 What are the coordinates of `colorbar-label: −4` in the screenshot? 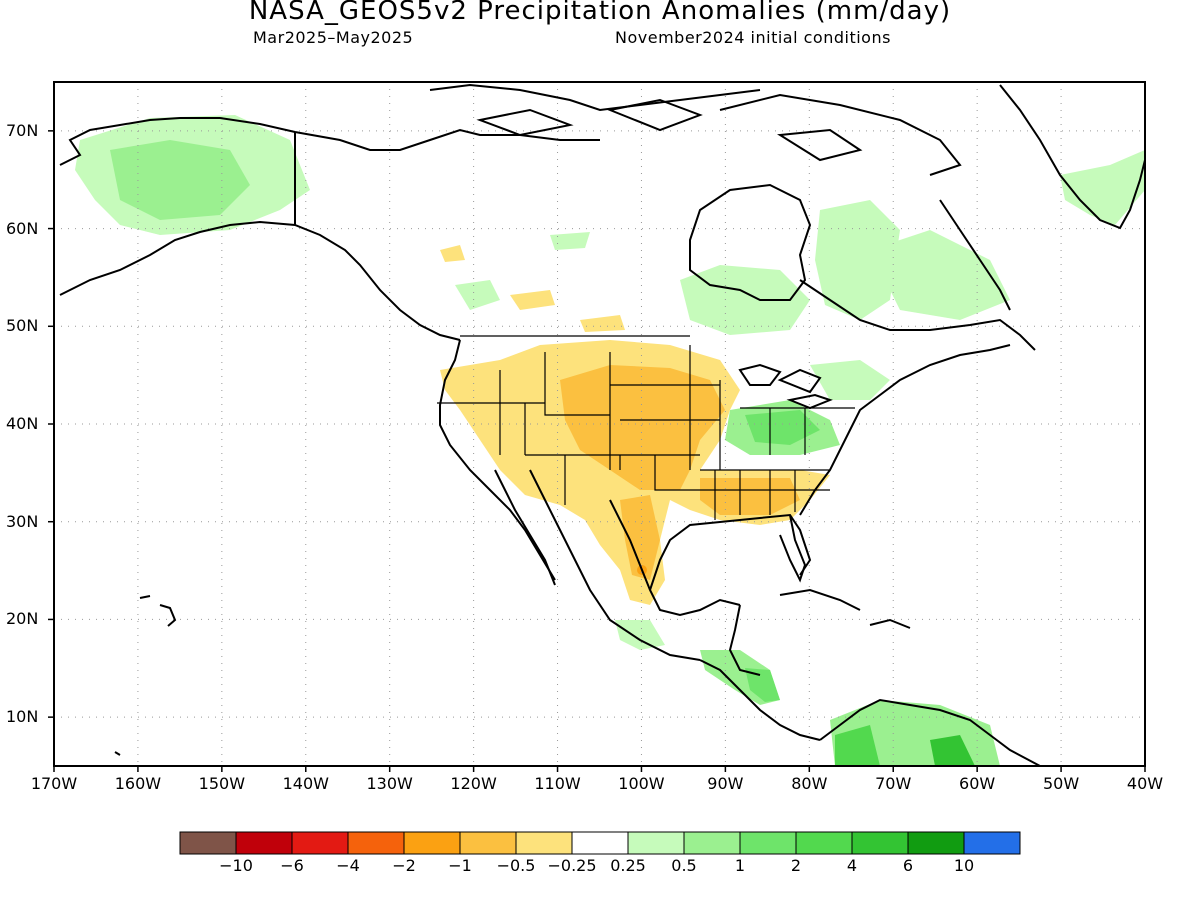 It's located at (348, 865).